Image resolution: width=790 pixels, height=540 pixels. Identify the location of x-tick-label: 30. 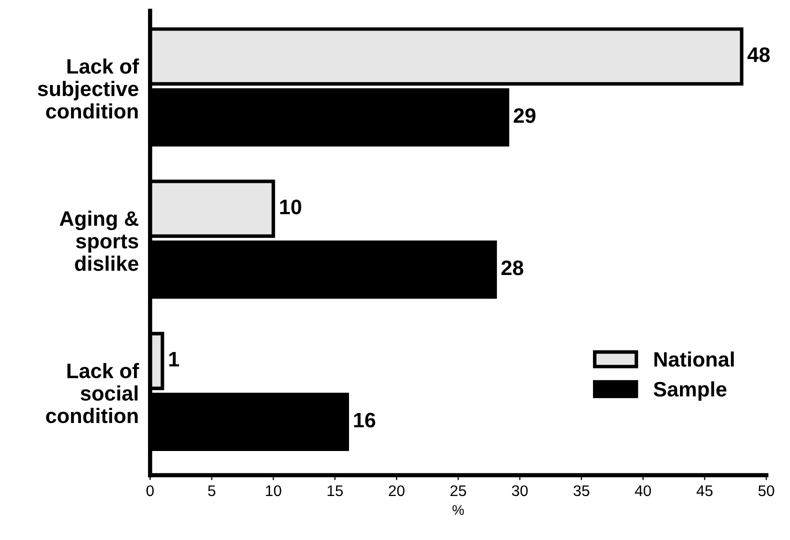
(520, 490).